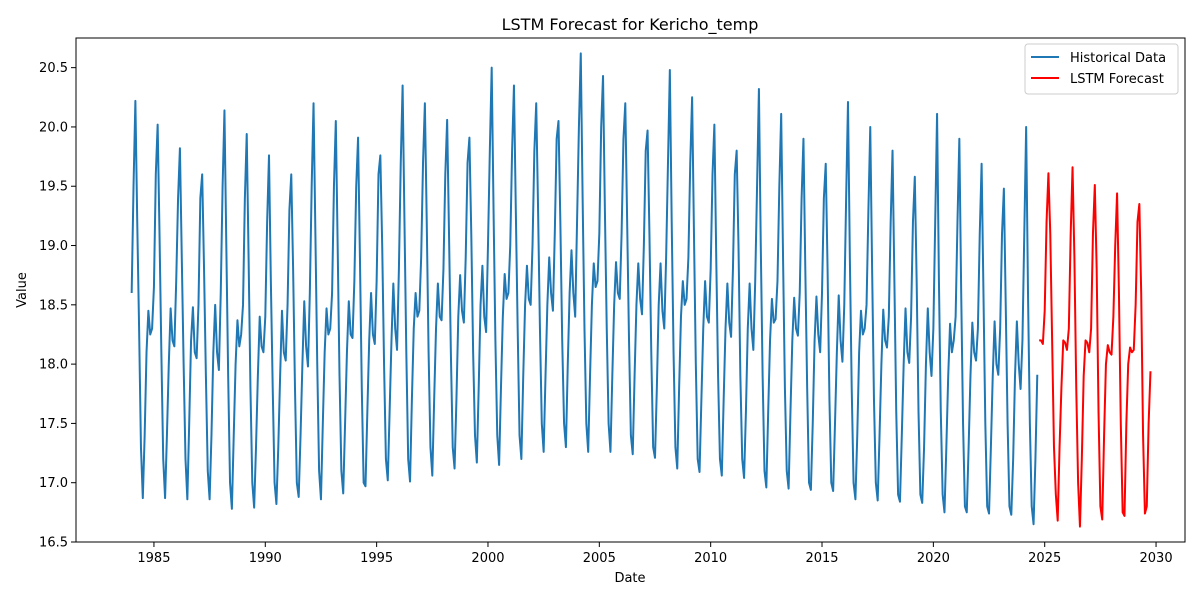 This screenshot has width=1200, height=600. I want to click on y-axis-label: Value, so click(22, 290).